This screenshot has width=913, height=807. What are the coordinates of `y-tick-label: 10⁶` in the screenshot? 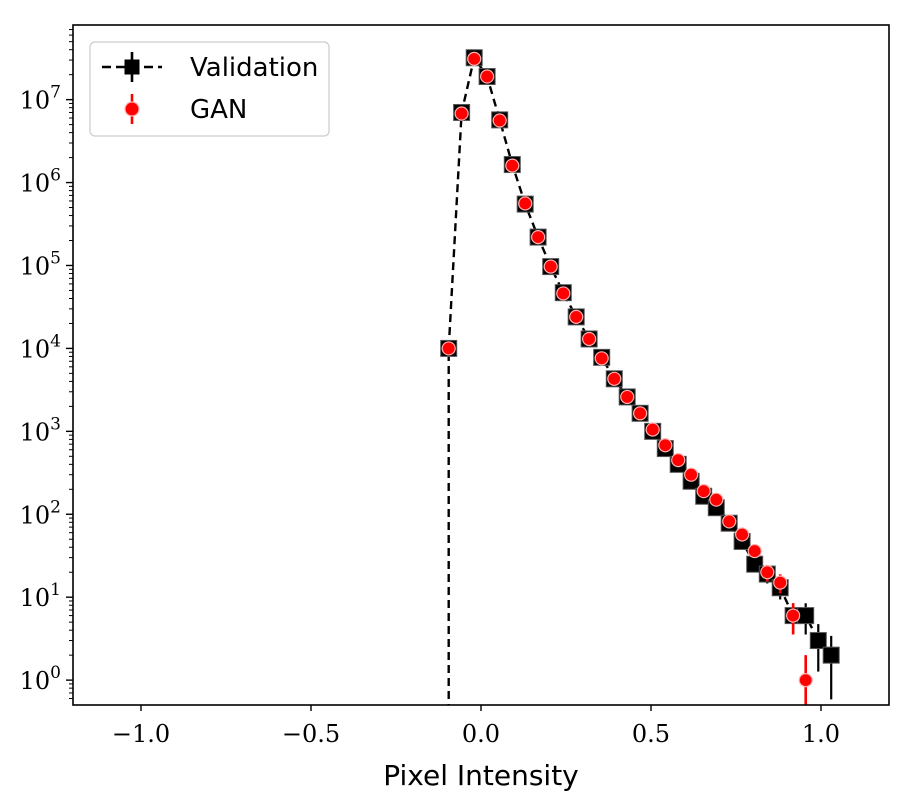 It's located at (40, 182).